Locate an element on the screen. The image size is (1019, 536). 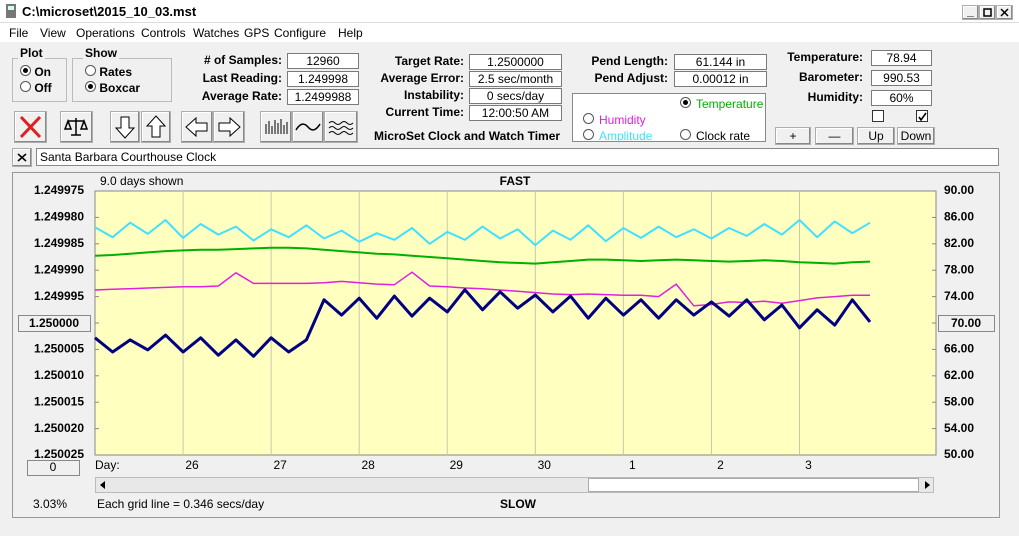
group-label: Show is located at coordinates (101, 53).